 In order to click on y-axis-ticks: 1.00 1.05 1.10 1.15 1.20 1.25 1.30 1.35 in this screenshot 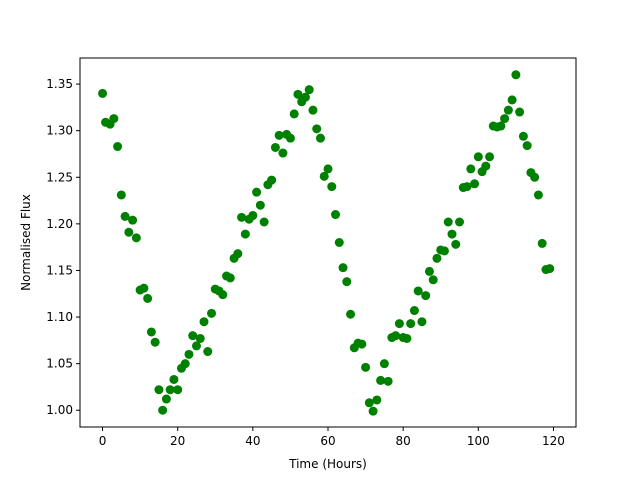, I will do `click(63, 247)`.